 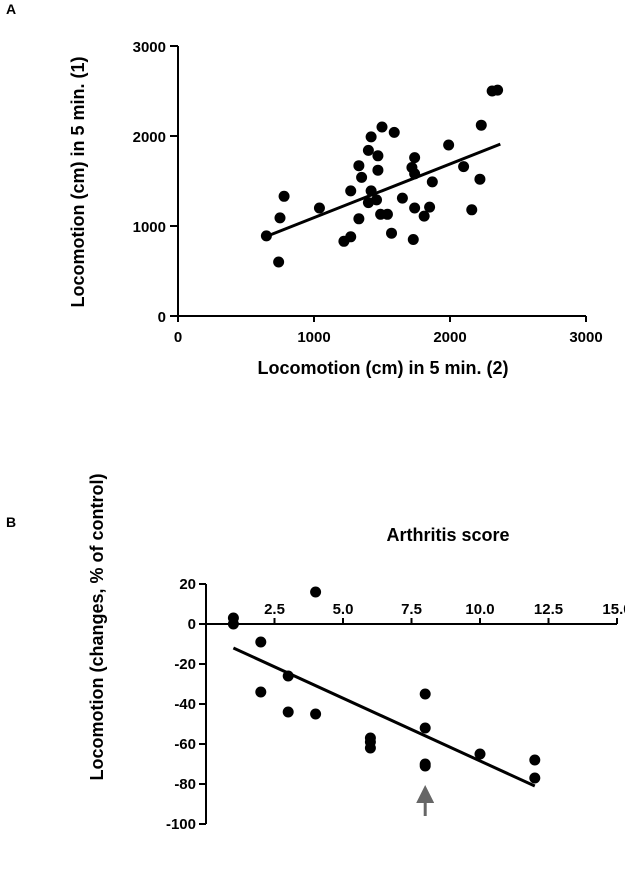 What do you see at coordinates (162, 317) in the screenshot?
I see `panel-a-y-tick-label: 0` at bounding box center [162, 317].